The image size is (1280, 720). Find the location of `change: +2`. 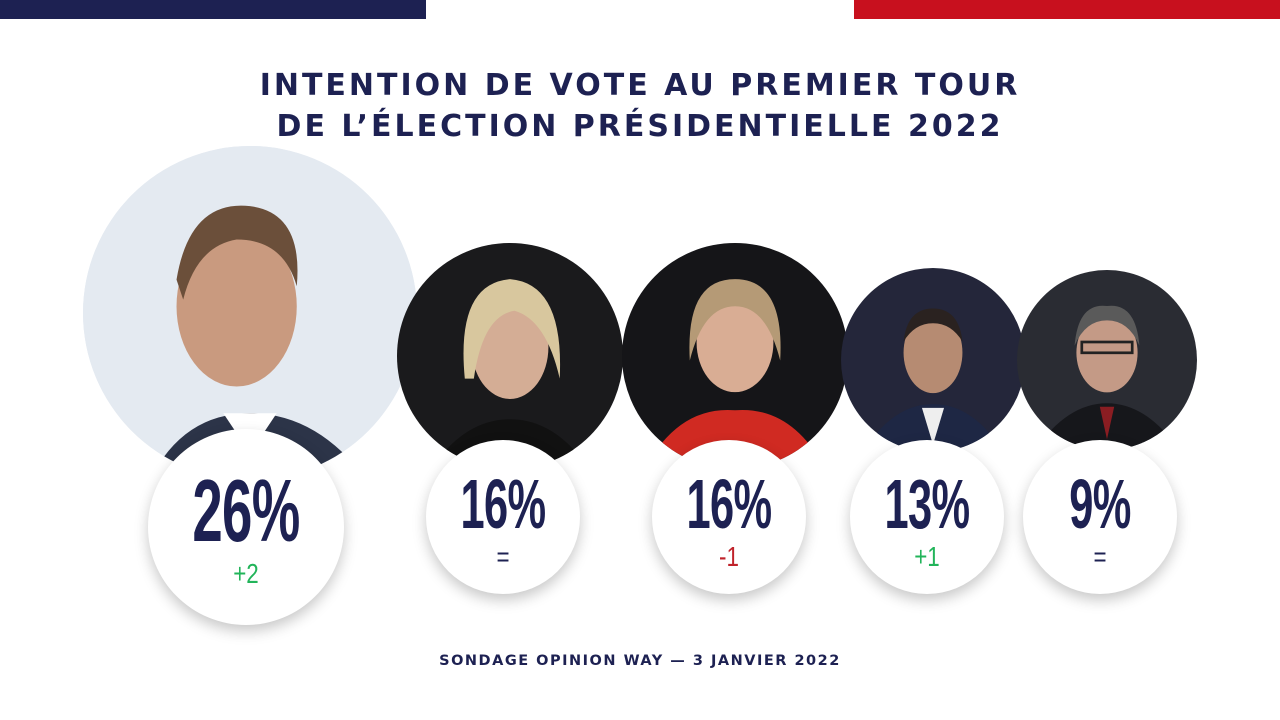

change: +2 is located at coordinates (246, 573).